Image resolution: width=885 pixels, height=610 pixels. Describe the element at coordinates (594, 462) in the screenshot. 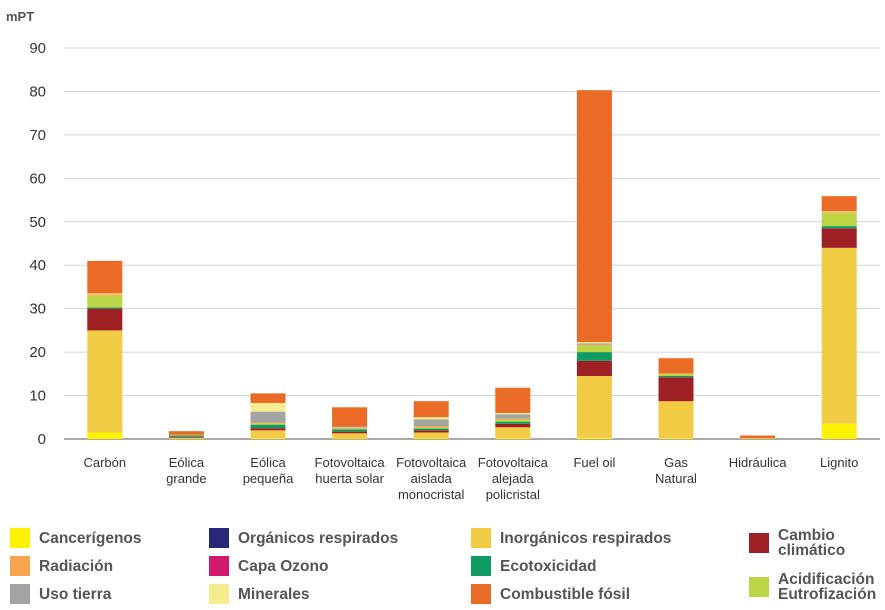

I see `x-tick-label: Fuel oil` at that location.